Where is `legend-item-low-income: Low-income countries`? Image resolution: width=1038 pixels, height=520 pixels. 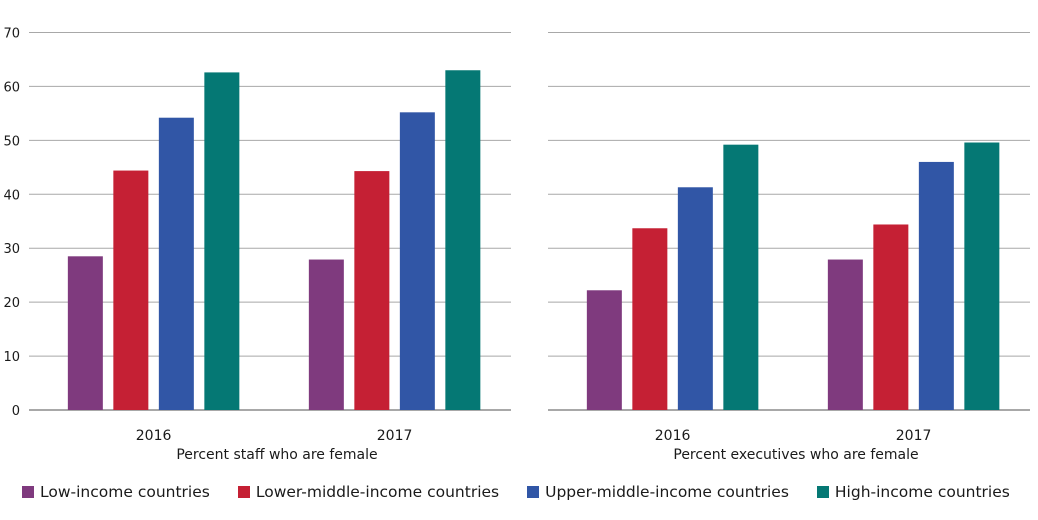 legend-item-low-income: Low-income countries is located at coordinates (116, 492).